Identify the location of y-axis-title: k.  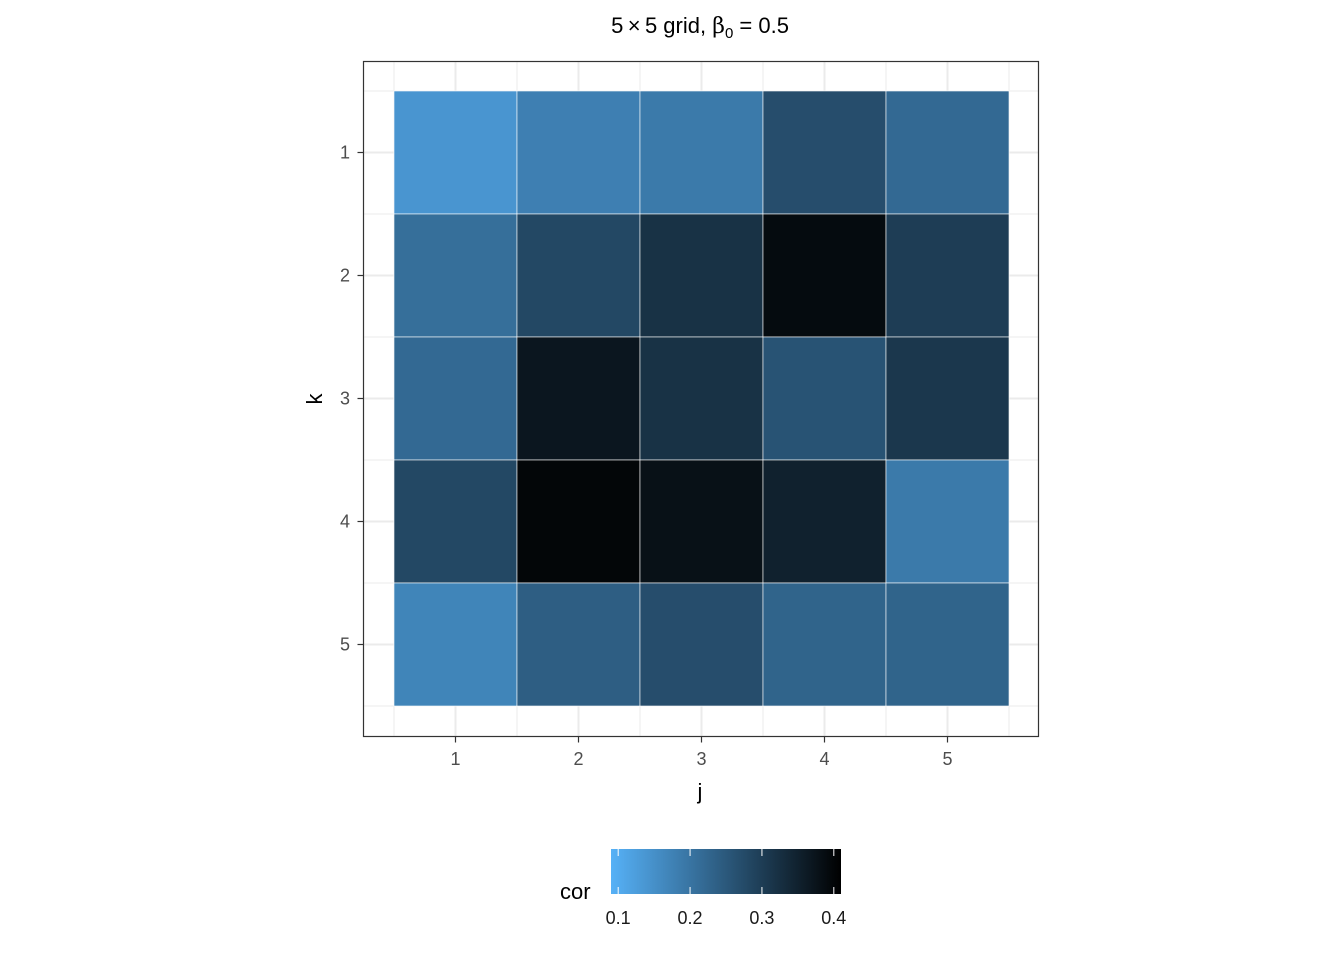
(314, 399).